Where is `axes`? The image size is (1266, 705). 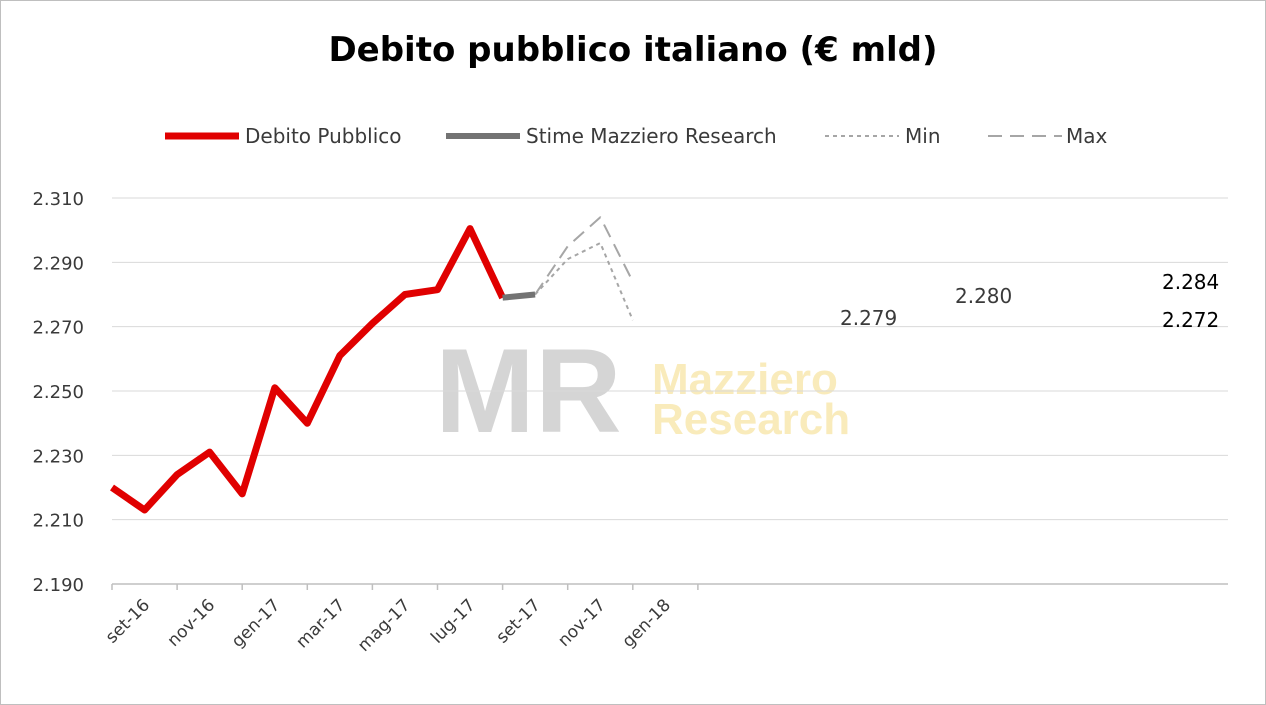 axes is located at coordinates (669, 586).